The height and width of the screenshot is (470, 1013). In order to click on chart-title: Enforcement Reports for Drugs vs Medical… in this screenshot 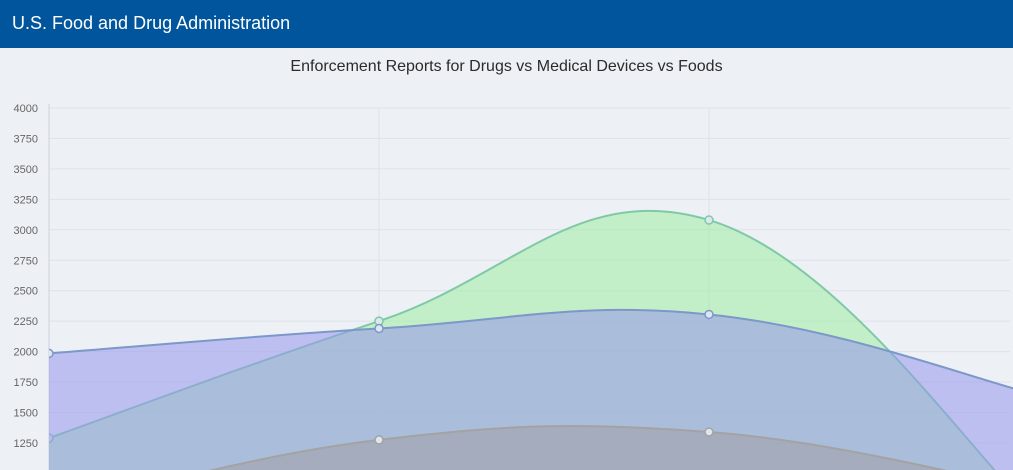, I will do `click(506, 66)`.